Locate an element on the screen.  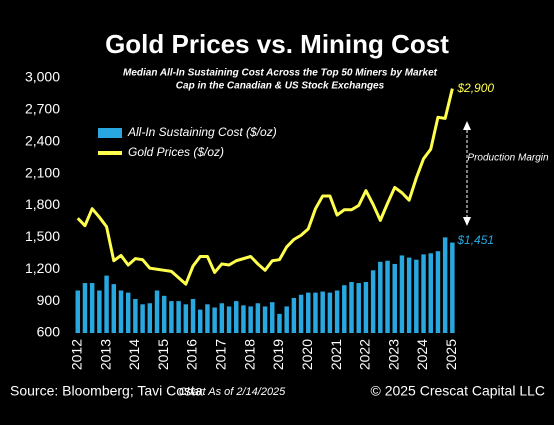
date-note: Chart As of 2/14/2025 is located at coordinates (232, 392).